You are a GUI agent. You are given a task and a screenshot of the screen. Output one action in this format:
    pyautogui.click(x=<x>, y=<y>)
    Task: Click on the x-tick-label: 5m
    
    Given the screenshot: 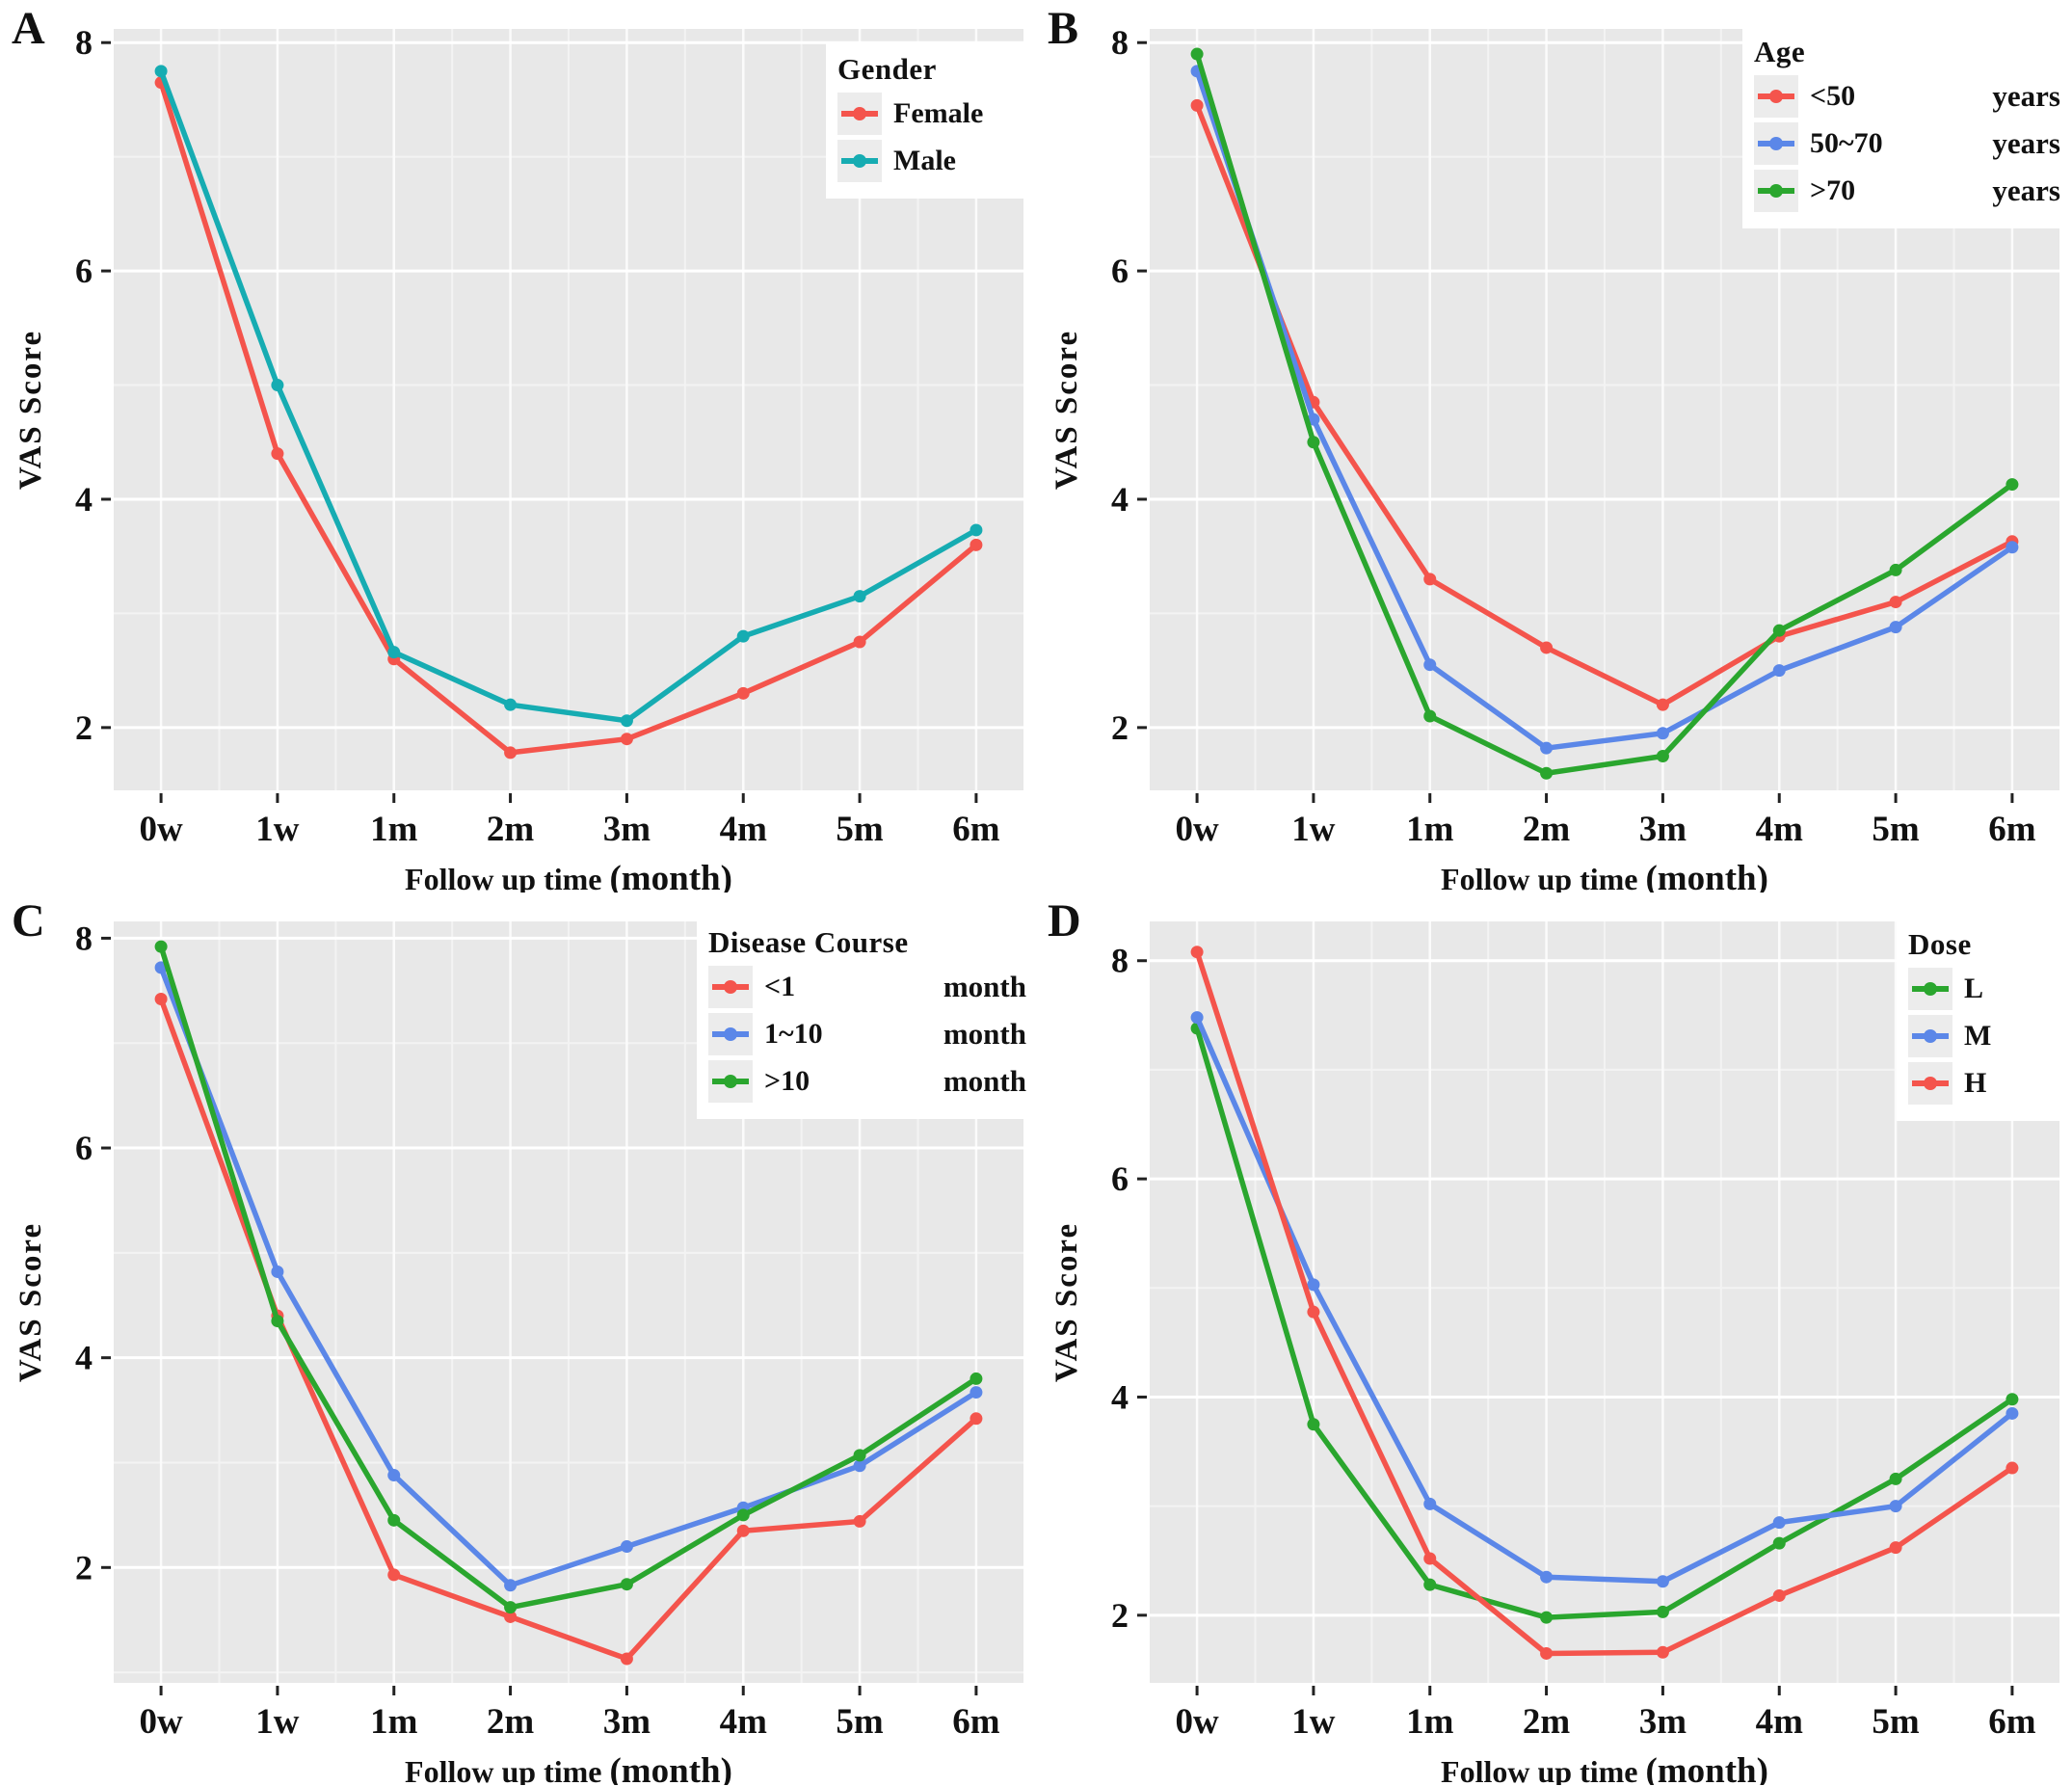 What is the action you would take?
    pyautogui.click(x=1896, y=1722)
    